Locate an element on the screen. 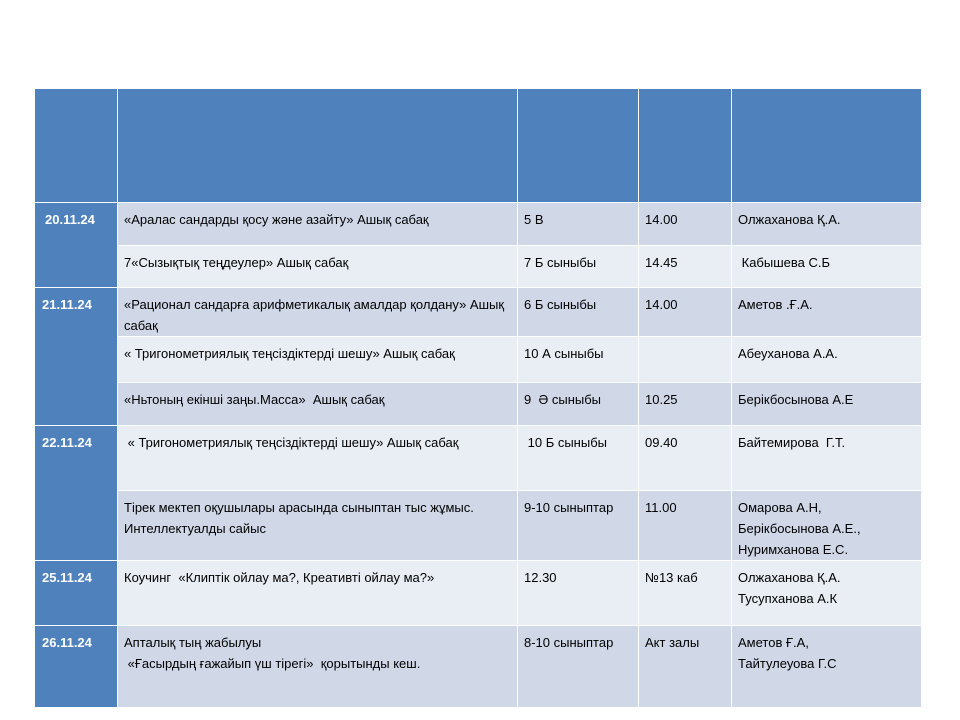 The width and height of the screenshot is (960, 720). teacher-cell: Аметов Ғ.А, Тайтулеуова Г.С is located at coordinates (826, 666).